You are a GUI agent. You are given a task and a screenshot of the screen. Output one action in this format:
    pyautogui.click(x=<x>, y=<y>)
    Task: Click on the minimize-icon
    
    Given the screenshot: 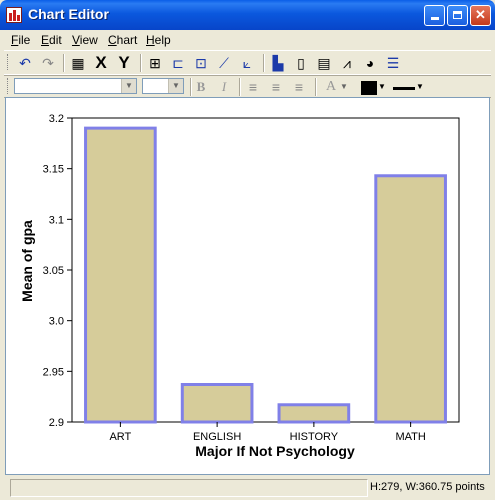 What is the action you would take?
    pyautogui.click(x=434, y=18)
    